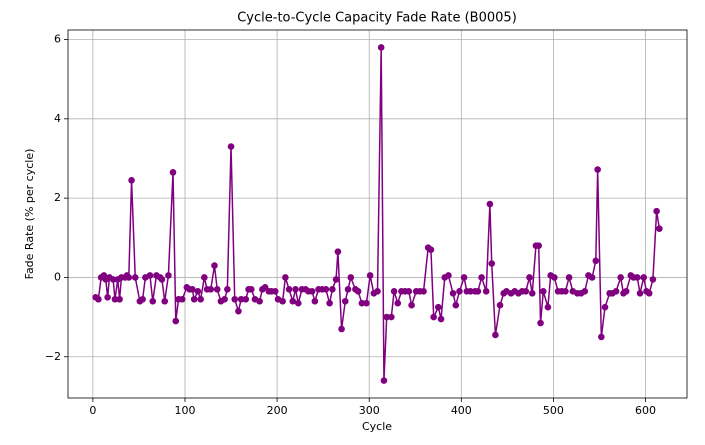 This screenshot has width=705, height=445. Describe the element at coordinates (369, 410) in the screenshot. I see `x-tick-label: 300` at that location.